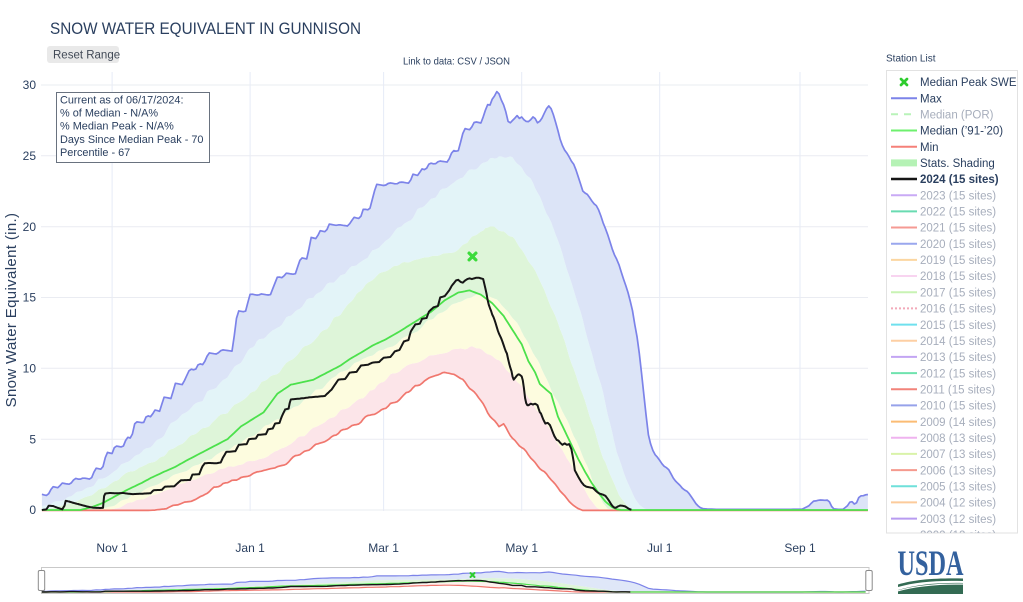 The image size is (1023, 602). Describe the element at coordinates (931, 99) in the screenshot. I see `svg-text: Max` at that location.